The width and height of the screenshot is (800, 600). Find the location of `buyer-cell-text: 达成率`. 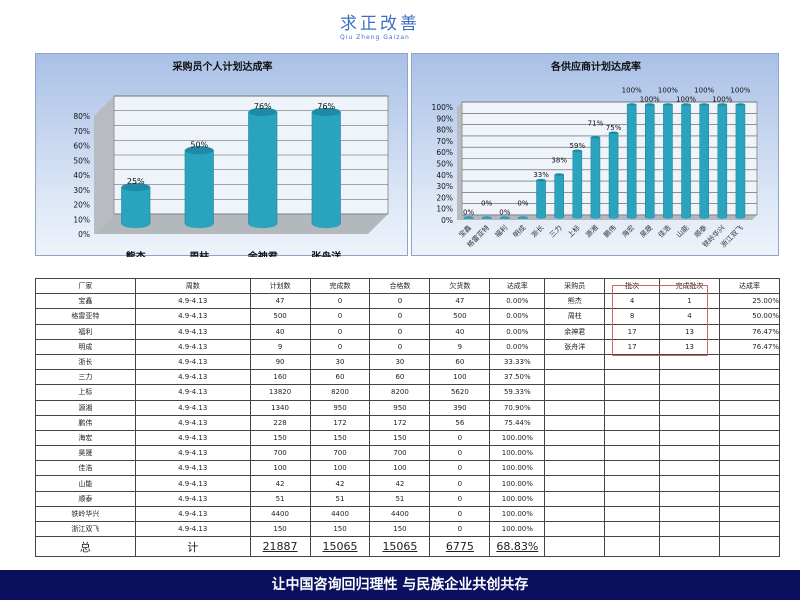

buyer-cell-text: 达成率 is located at coordinates (749, 286).